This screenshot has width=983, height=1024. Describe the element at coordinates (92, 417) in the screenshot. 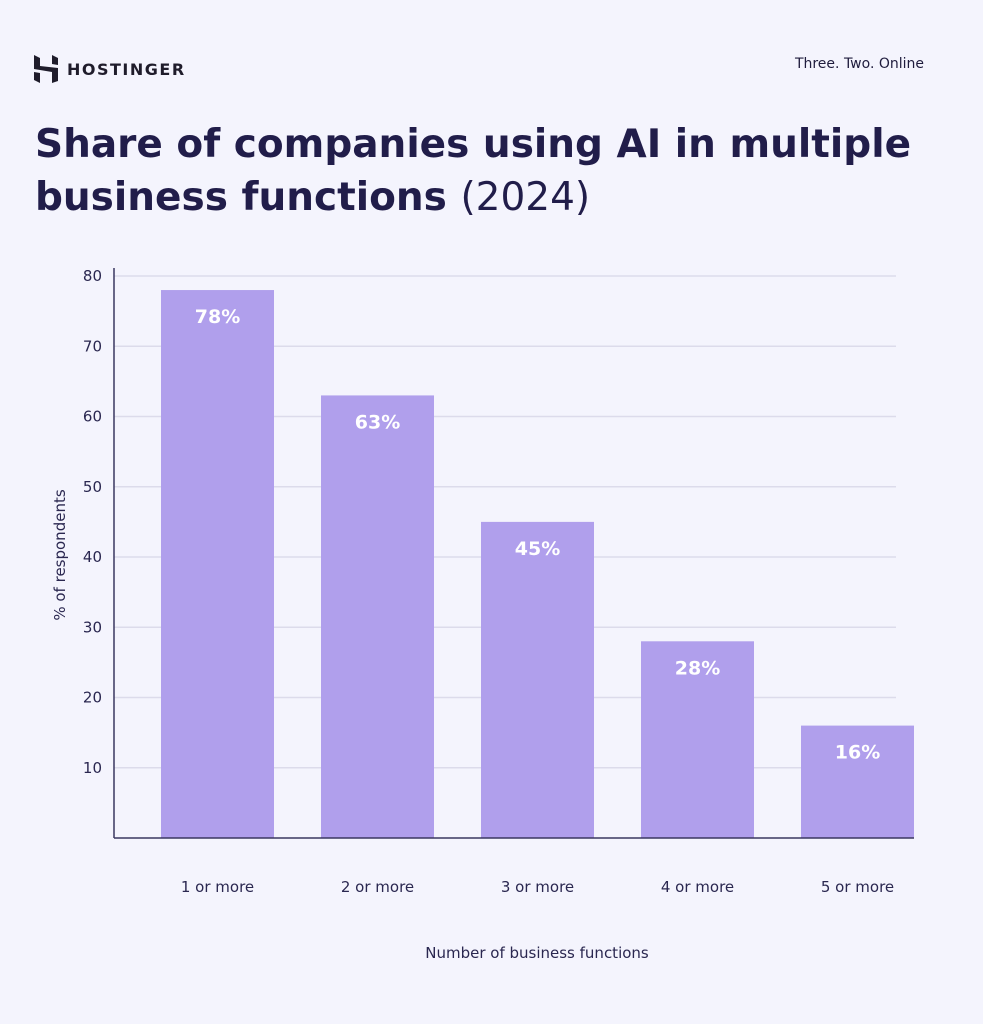

I see `y-tick-label: 60` at that location.